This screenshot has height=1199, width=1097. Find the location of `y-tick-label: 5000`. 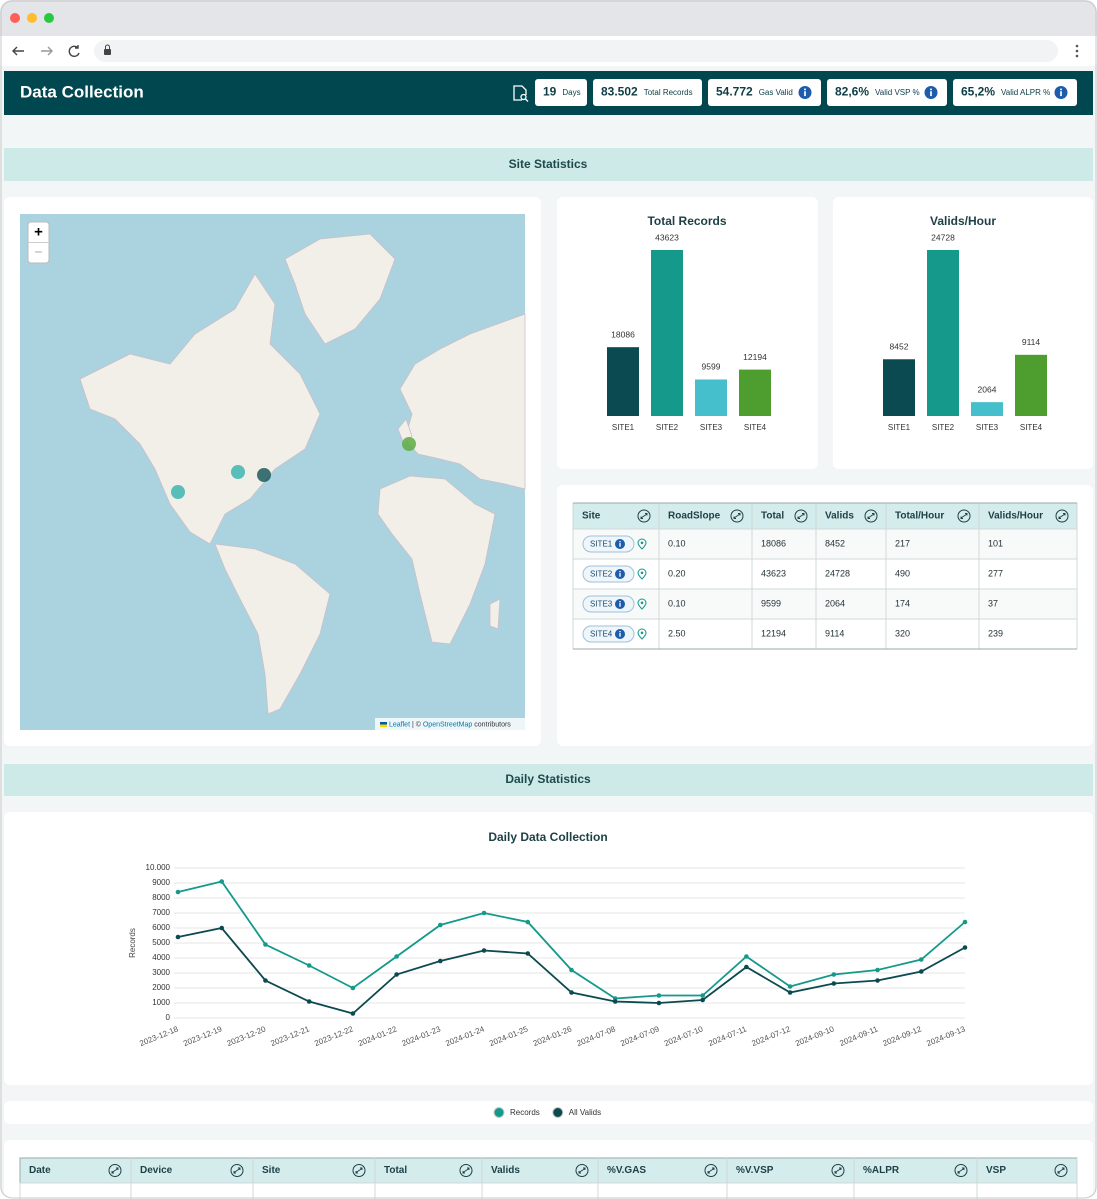

y-tick-label: 5000 is located at coordinates (161, 942).